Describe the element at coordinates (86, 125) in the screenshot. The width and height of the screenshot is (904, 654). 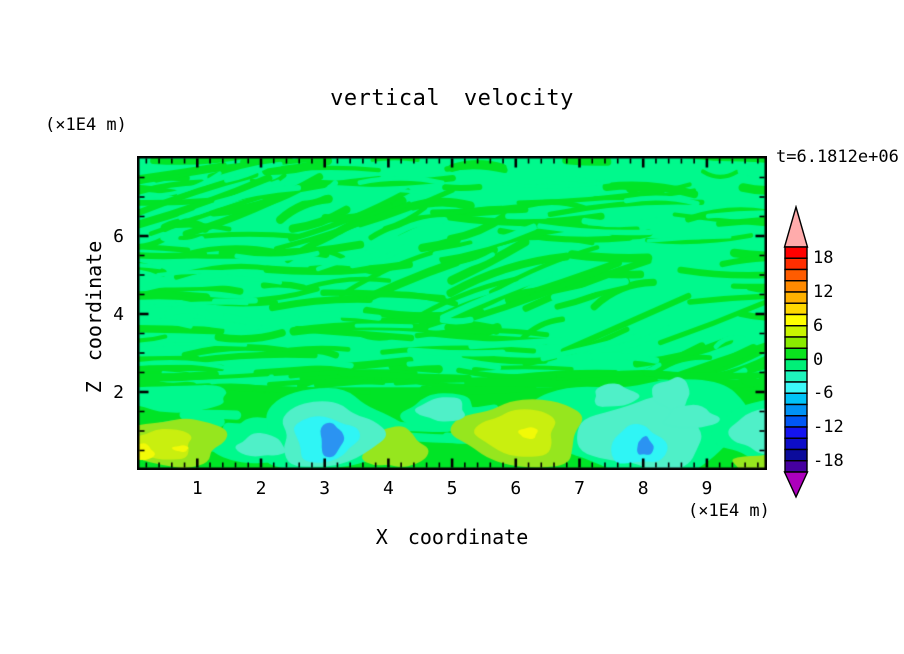
I see `y-axis-units-label: (×1E4 m)` at that location.